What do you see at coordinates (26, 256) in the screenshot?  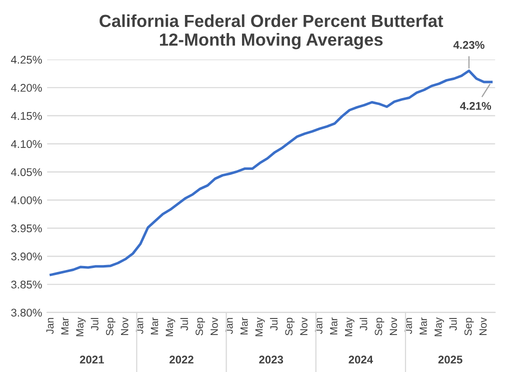 I see `y-tick-label: 3.90%` at bounding box center [26, 256].